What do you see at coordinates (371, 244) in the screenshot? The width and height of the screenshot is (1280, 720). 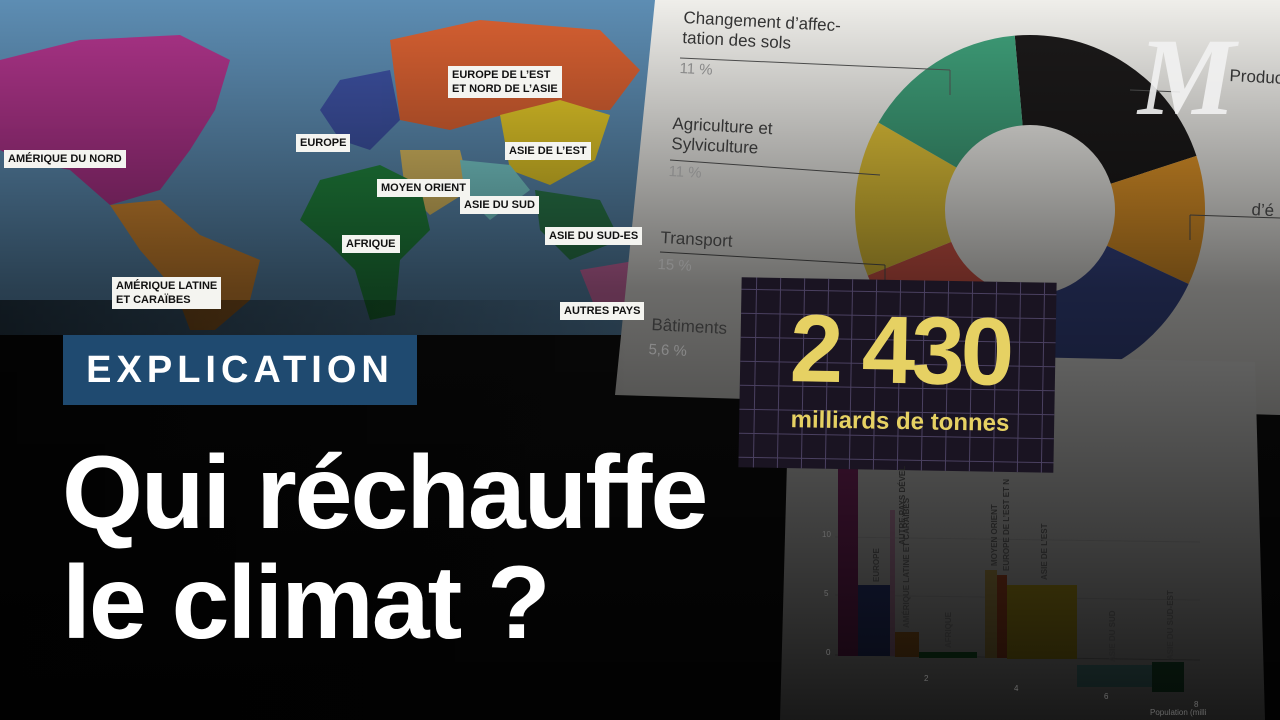 I see `map-label: AFRIQUE` at bounding box center [371, 244].